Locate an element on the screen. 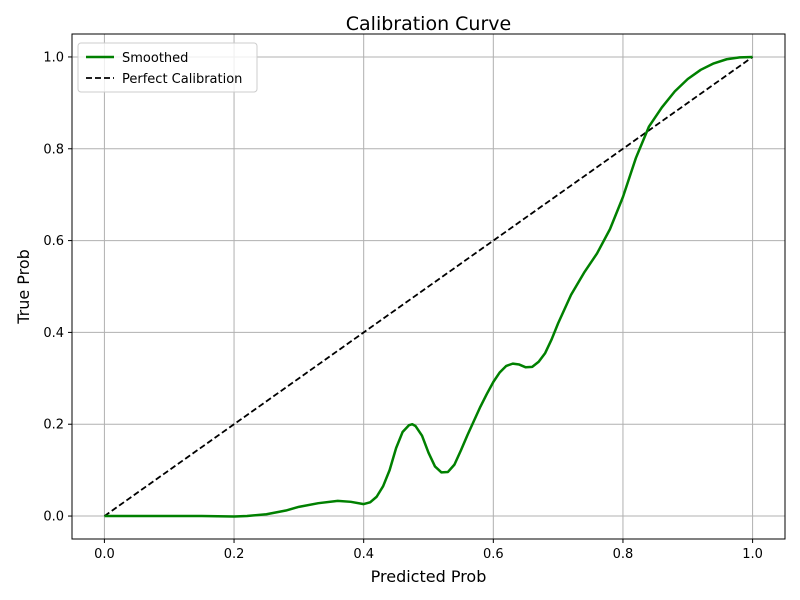 Image resolution: width=800 pixels, height=600 pixels. x-tick-label: 0.2 is located at coordinates (234, 554).